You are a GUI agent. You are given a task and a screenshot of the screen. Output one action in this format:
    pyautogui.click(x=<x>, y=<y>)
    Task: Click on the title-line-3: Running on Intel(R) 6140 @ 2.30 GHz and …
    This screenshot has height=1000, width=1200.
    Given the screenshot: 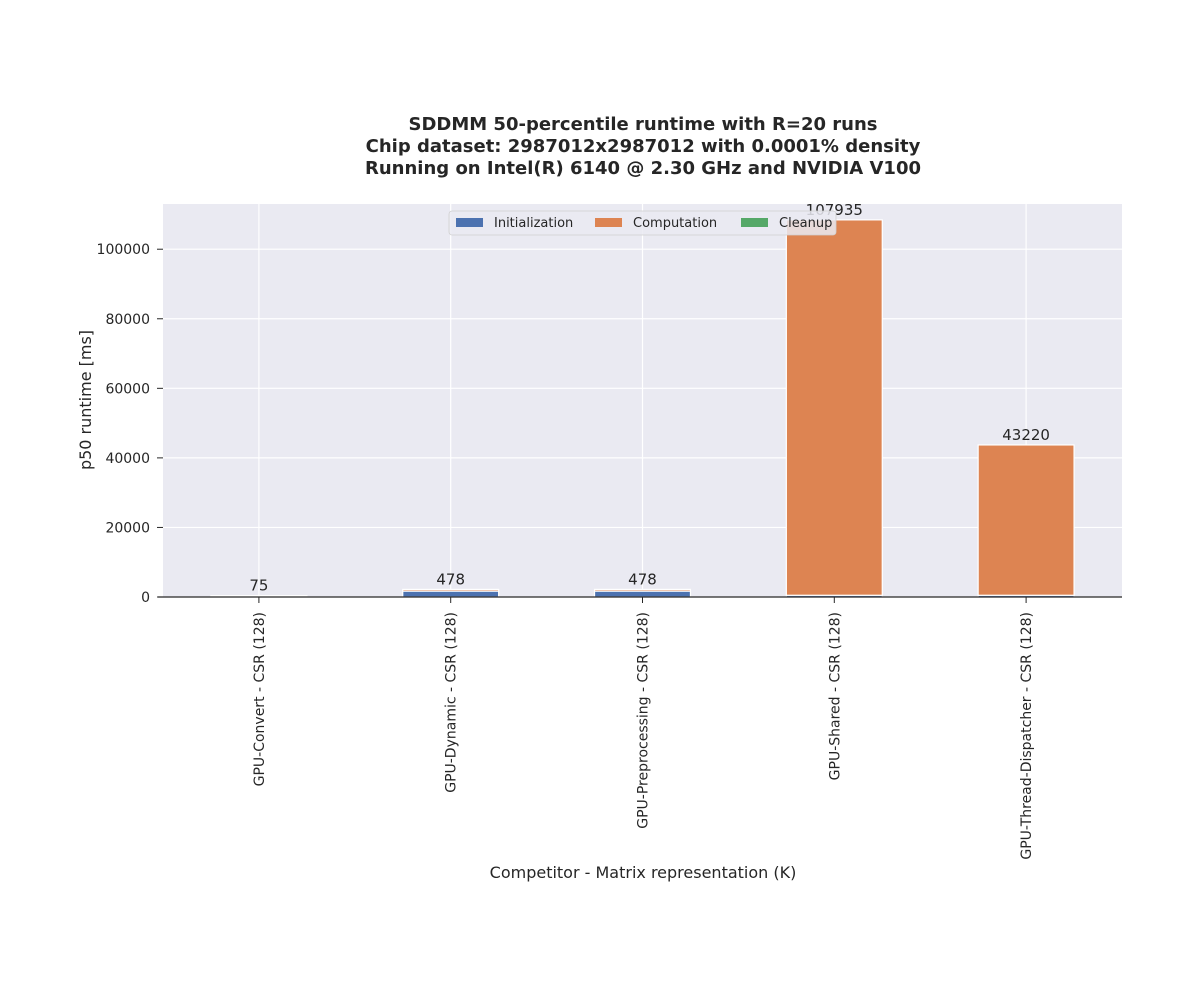 What is the action you would take?
    pyautogui.click(x=643, y=168)
    